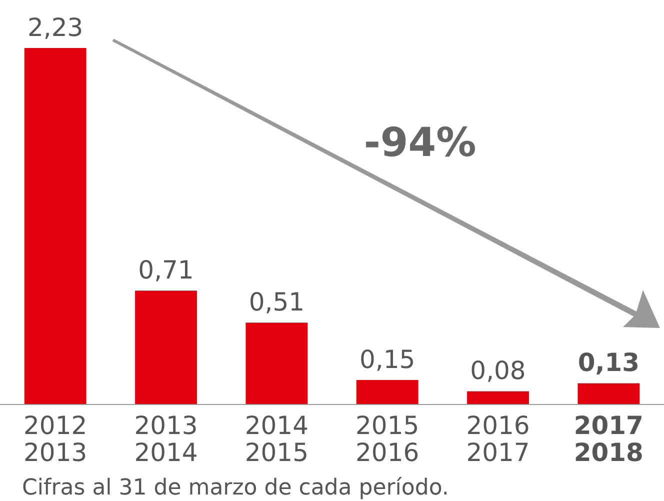 The image size is (664, 501). What do you see at coordinates (235, 488) in the screenshot?
I see `text: Cifras al 31 de marzo de cada período.` at bounding box center [235, 488].